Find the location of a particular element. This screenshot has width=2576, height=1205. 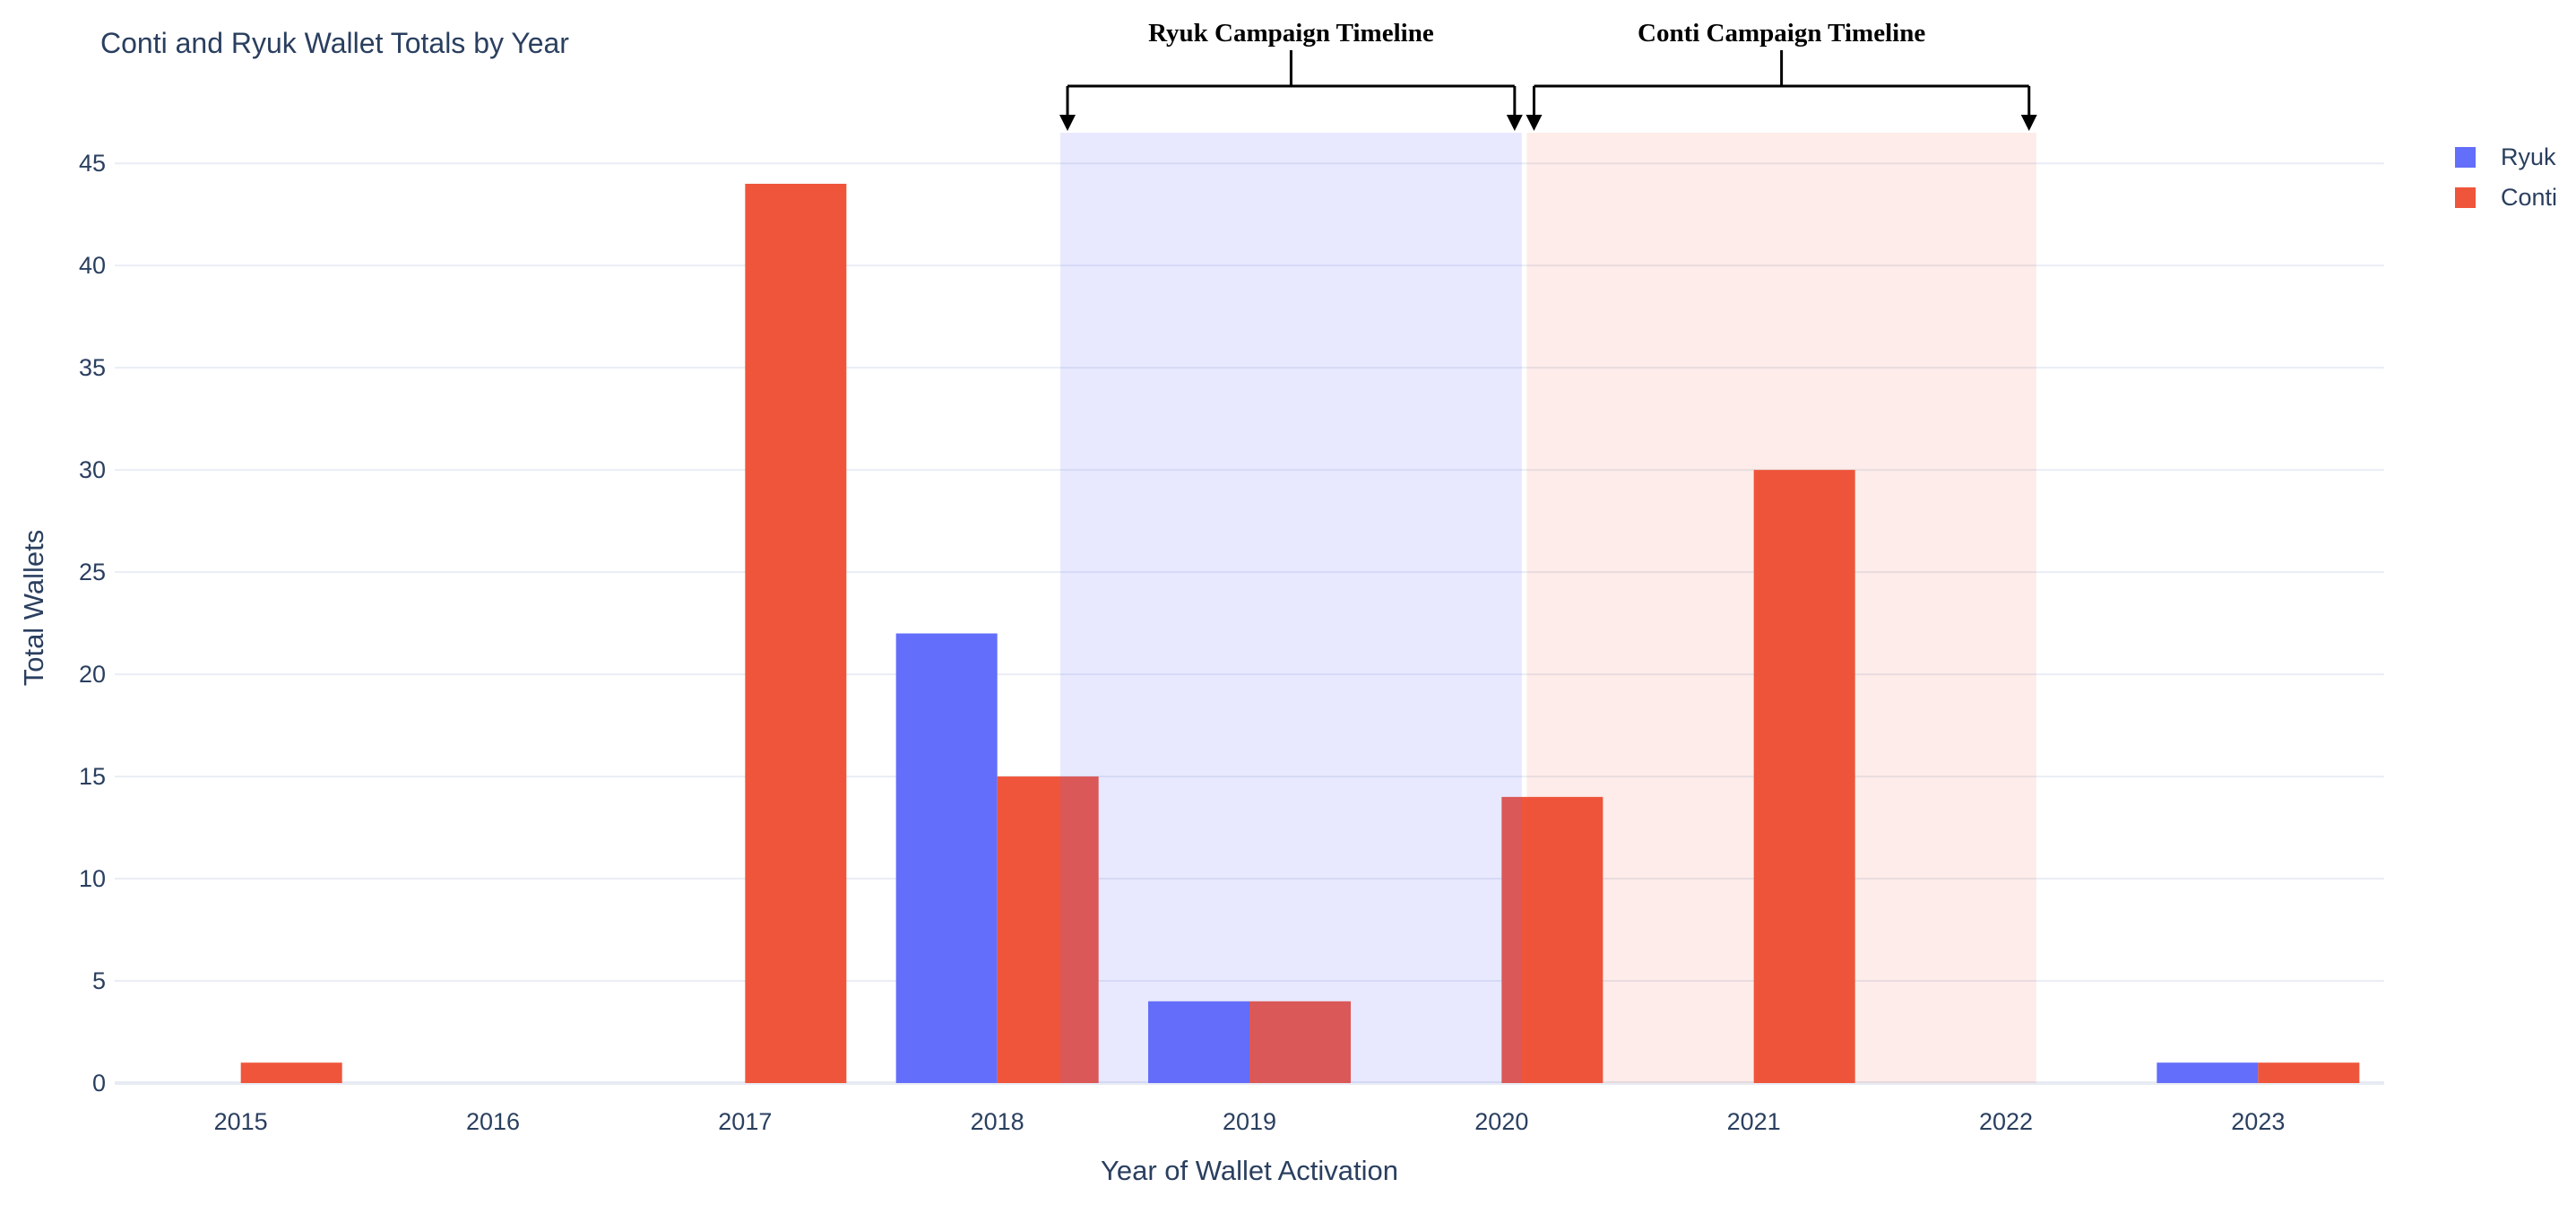

x-tick-label: 2016 is located at coordinates (493, 1121).